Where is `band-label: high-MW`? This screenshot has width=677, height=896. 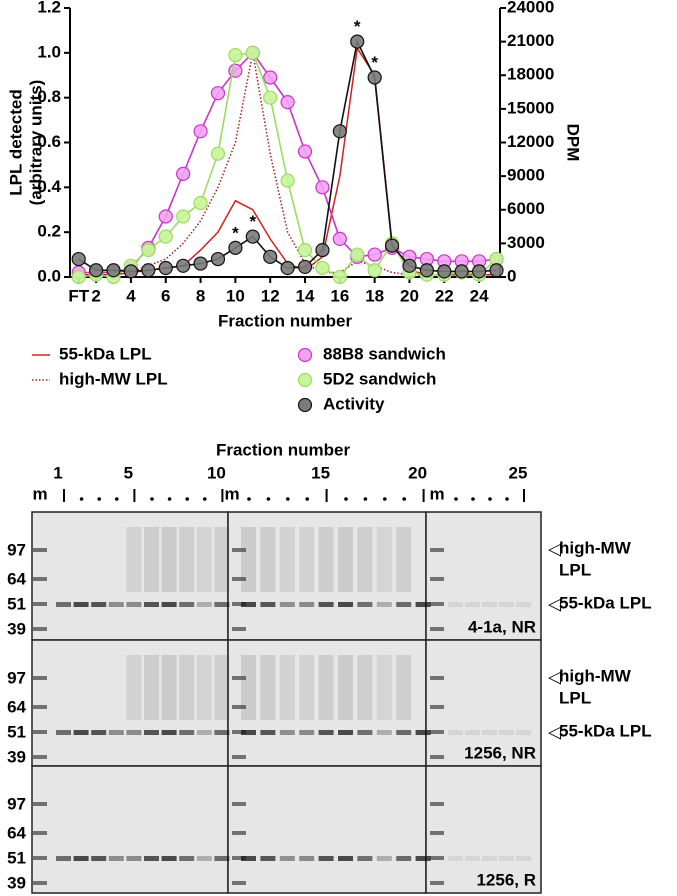
band-label: high-MW is located at coordinates (595, 675).